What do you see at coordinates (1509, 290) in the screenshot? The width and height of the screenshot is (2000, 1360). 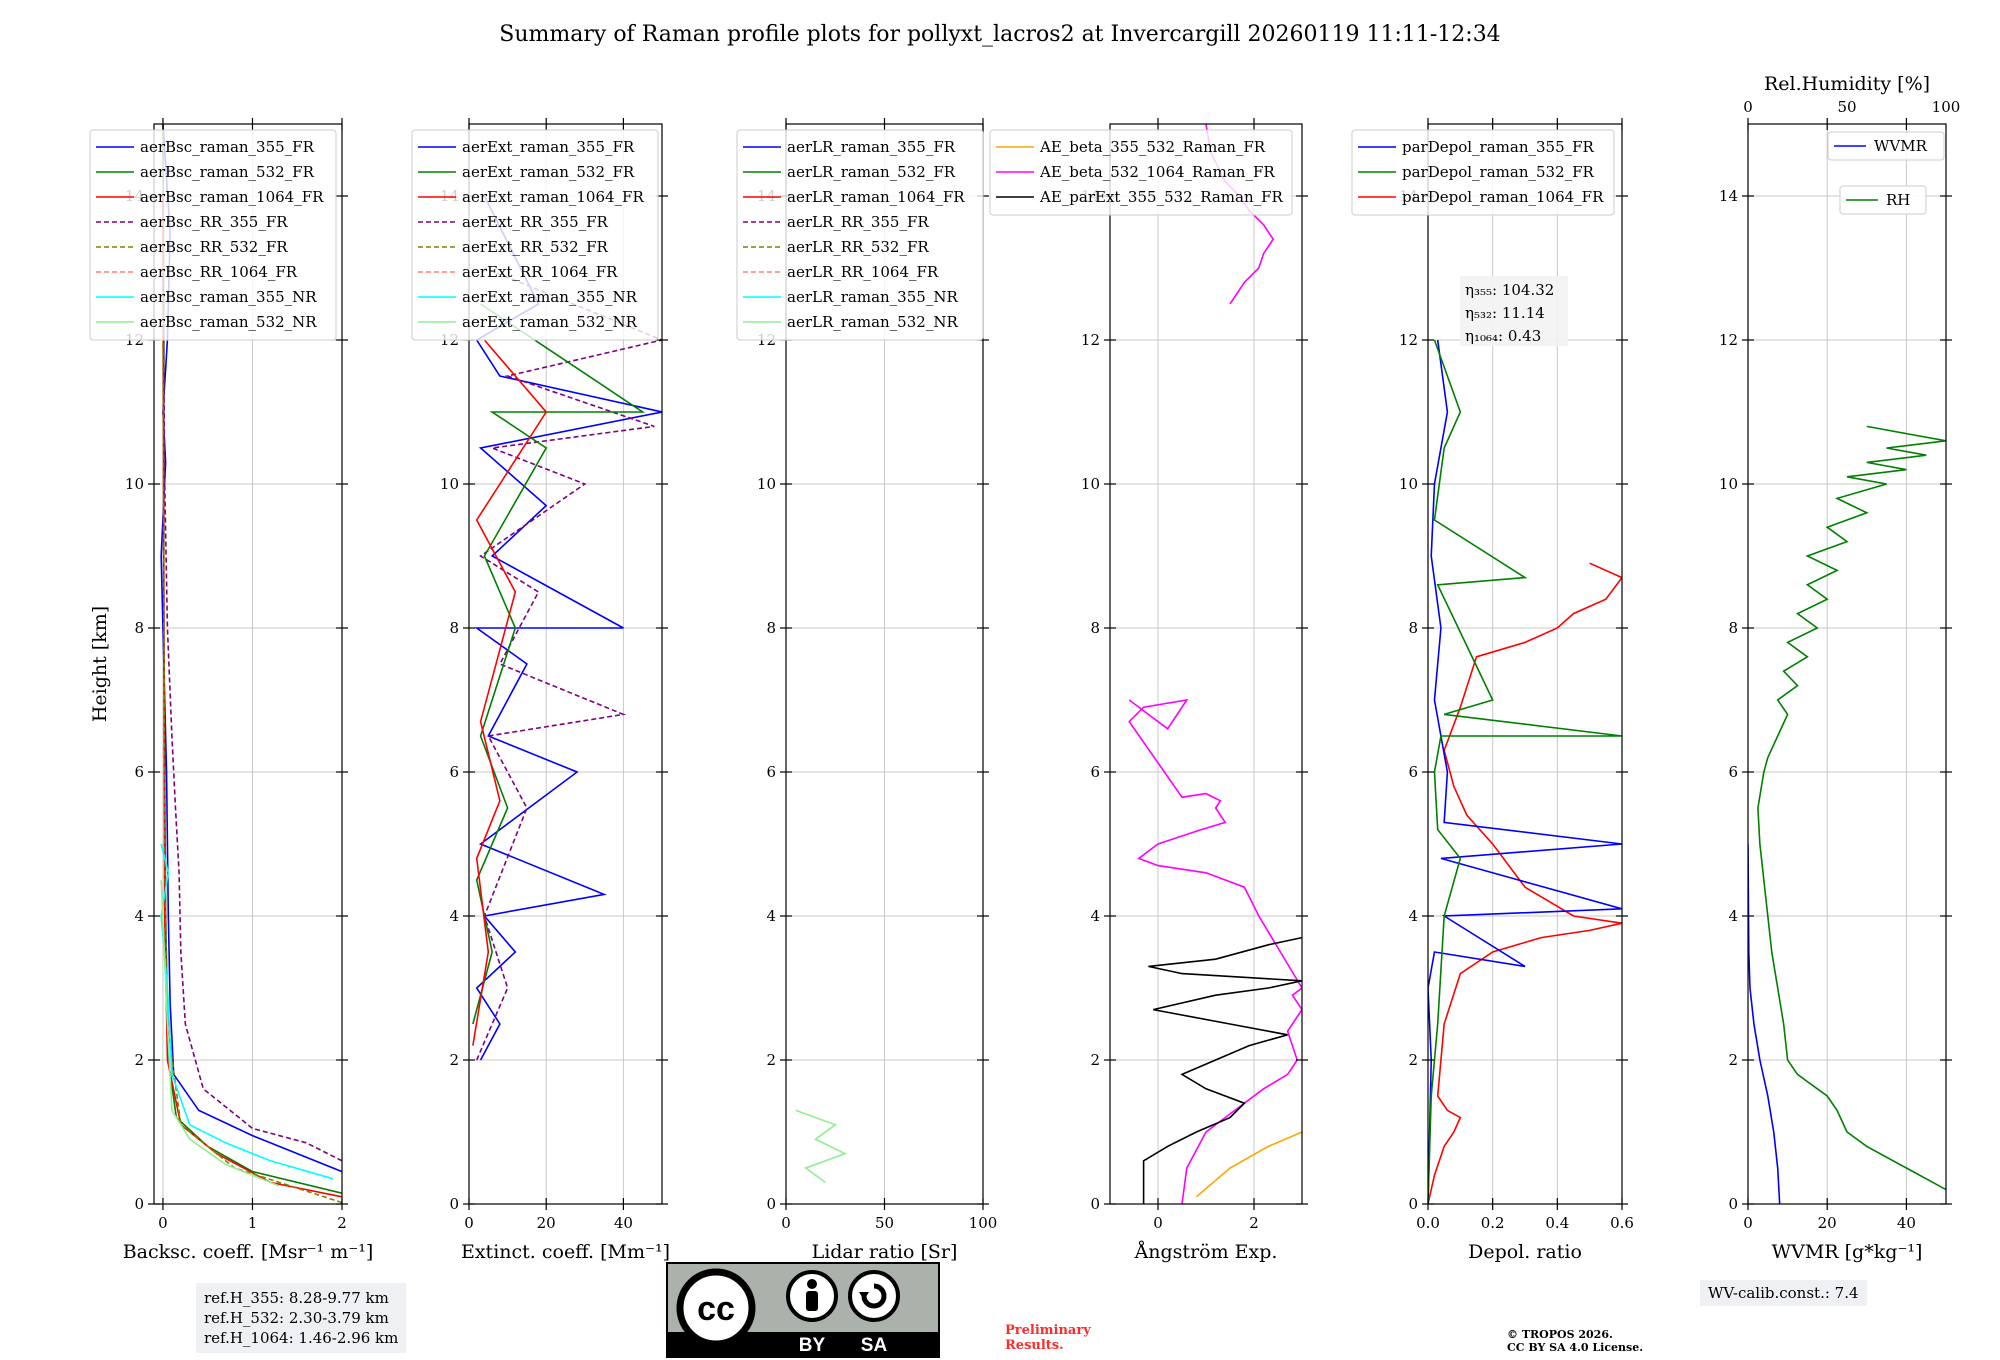 I see `eta-annotation: η₃₅₅: 104.32` at bounding box center [1509, 290].